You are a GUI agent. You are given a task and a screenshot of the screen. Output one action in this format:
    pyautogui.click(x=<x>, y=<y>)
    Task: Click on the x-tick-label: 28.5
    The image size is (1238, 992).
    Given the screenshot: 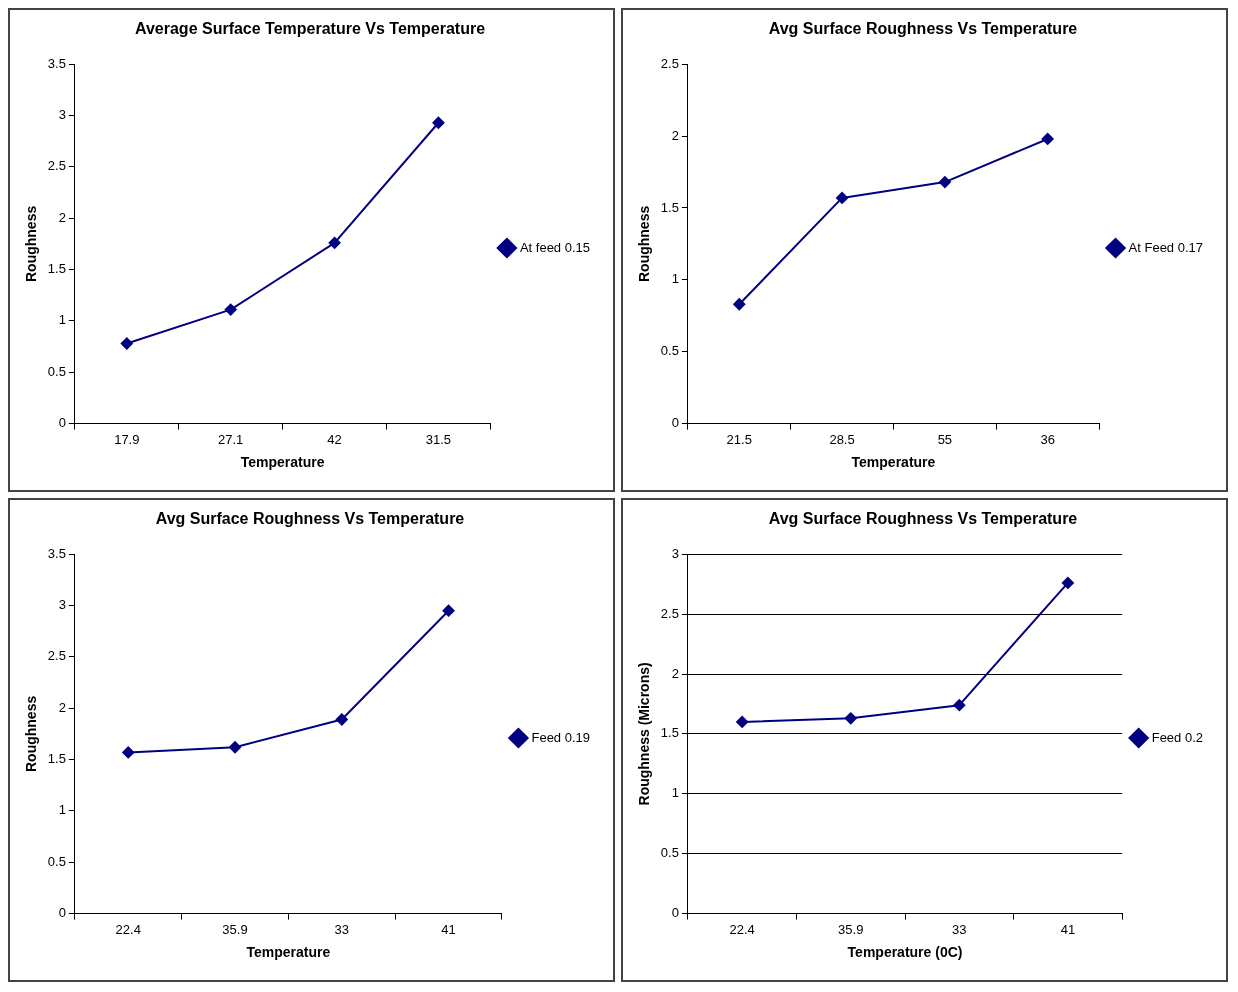 What is the action you would take?
    pyautogui.click(x=842, y=439)
    